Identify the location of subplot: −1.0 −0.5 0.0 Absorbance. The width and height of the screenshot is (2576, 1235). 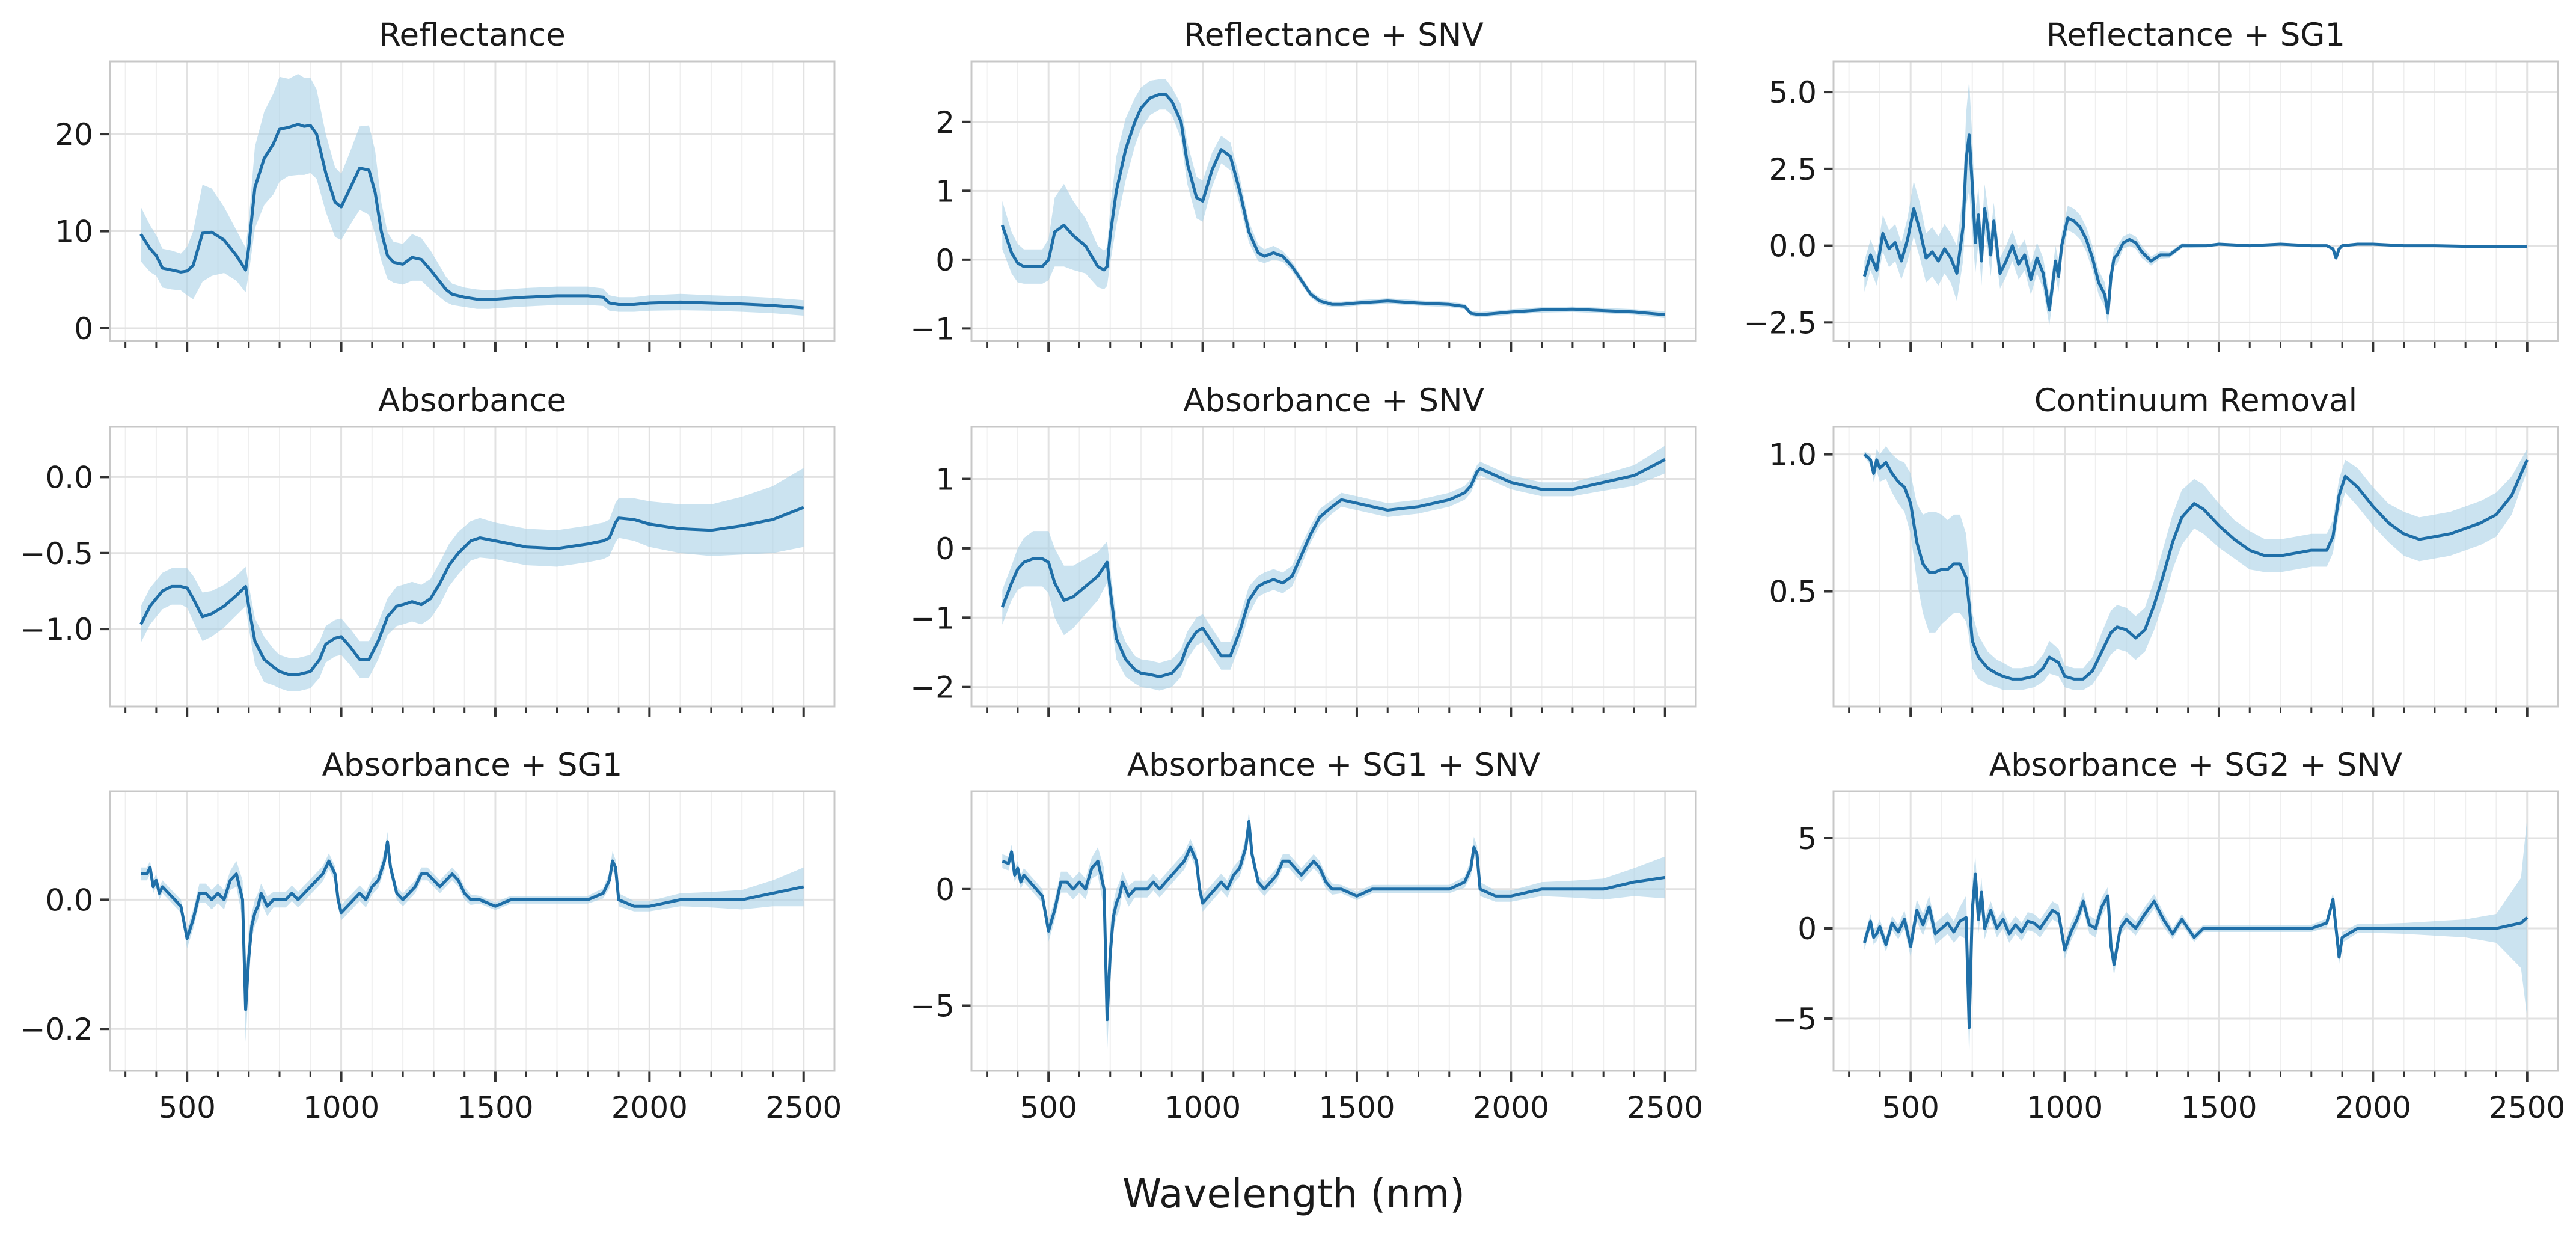
(428, 549).